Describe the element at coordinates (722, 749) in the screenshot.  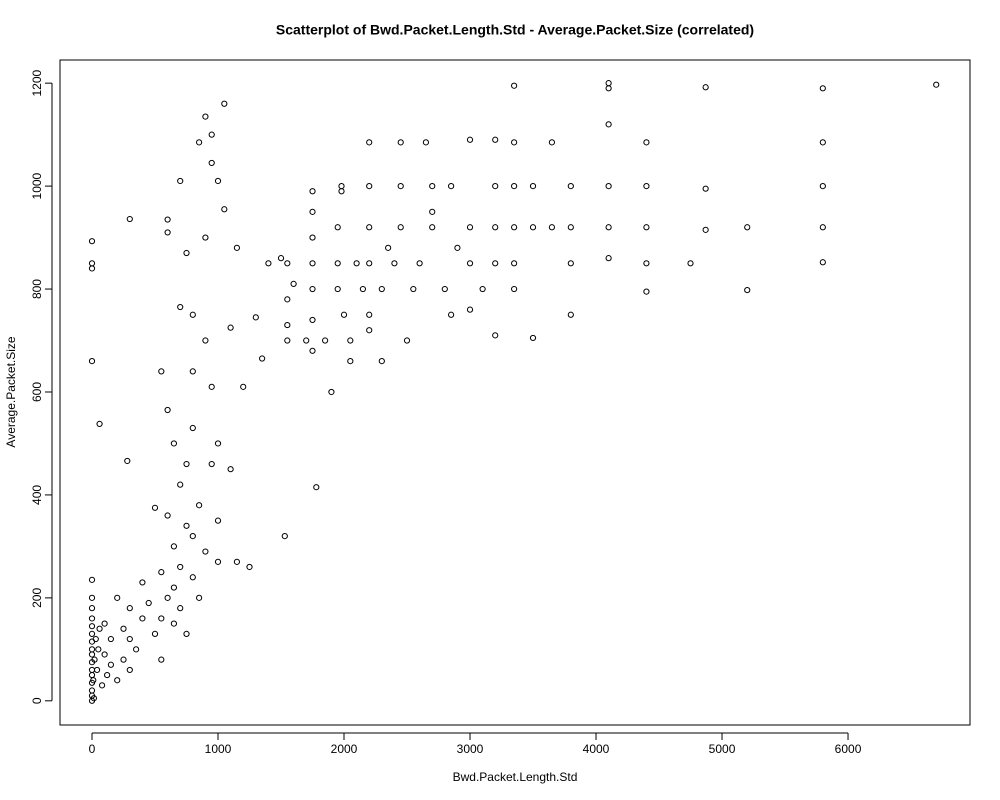
I see `x-tick-label: 5000` at that location.